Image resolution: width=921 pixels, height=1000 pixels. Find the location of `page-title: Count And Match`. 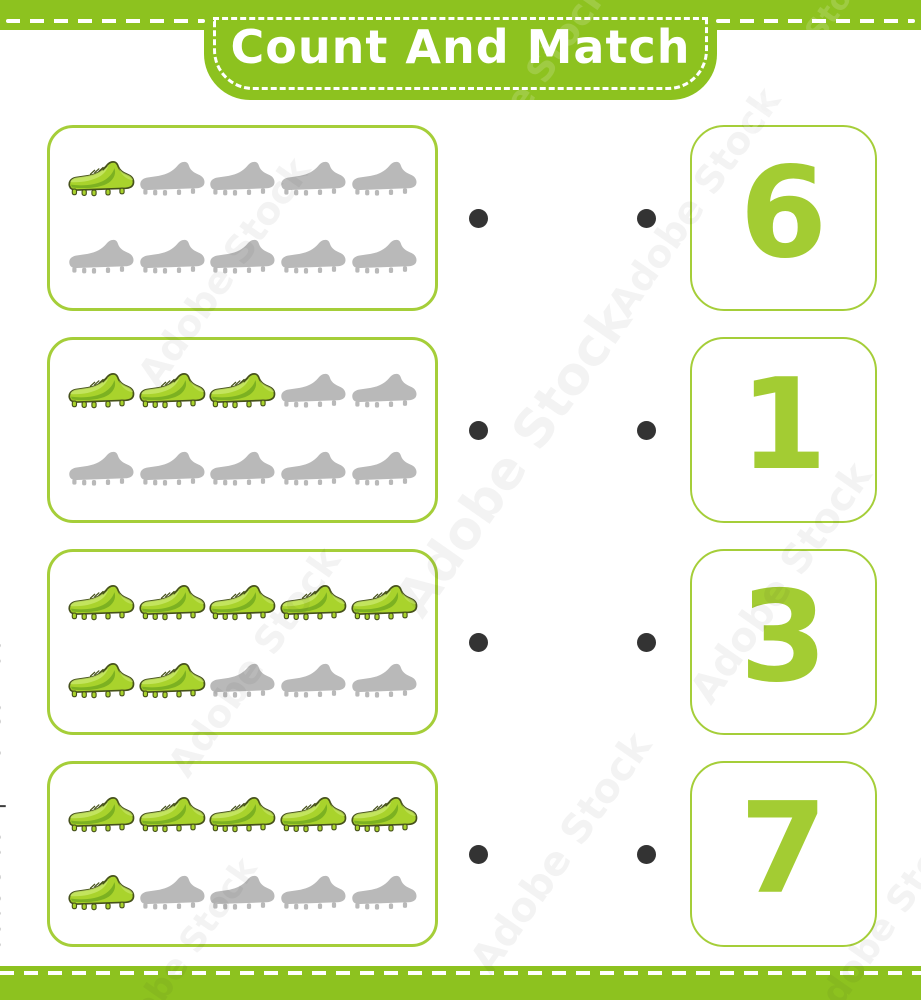

page-title: Count And Match is located at coordinates (460, 47).